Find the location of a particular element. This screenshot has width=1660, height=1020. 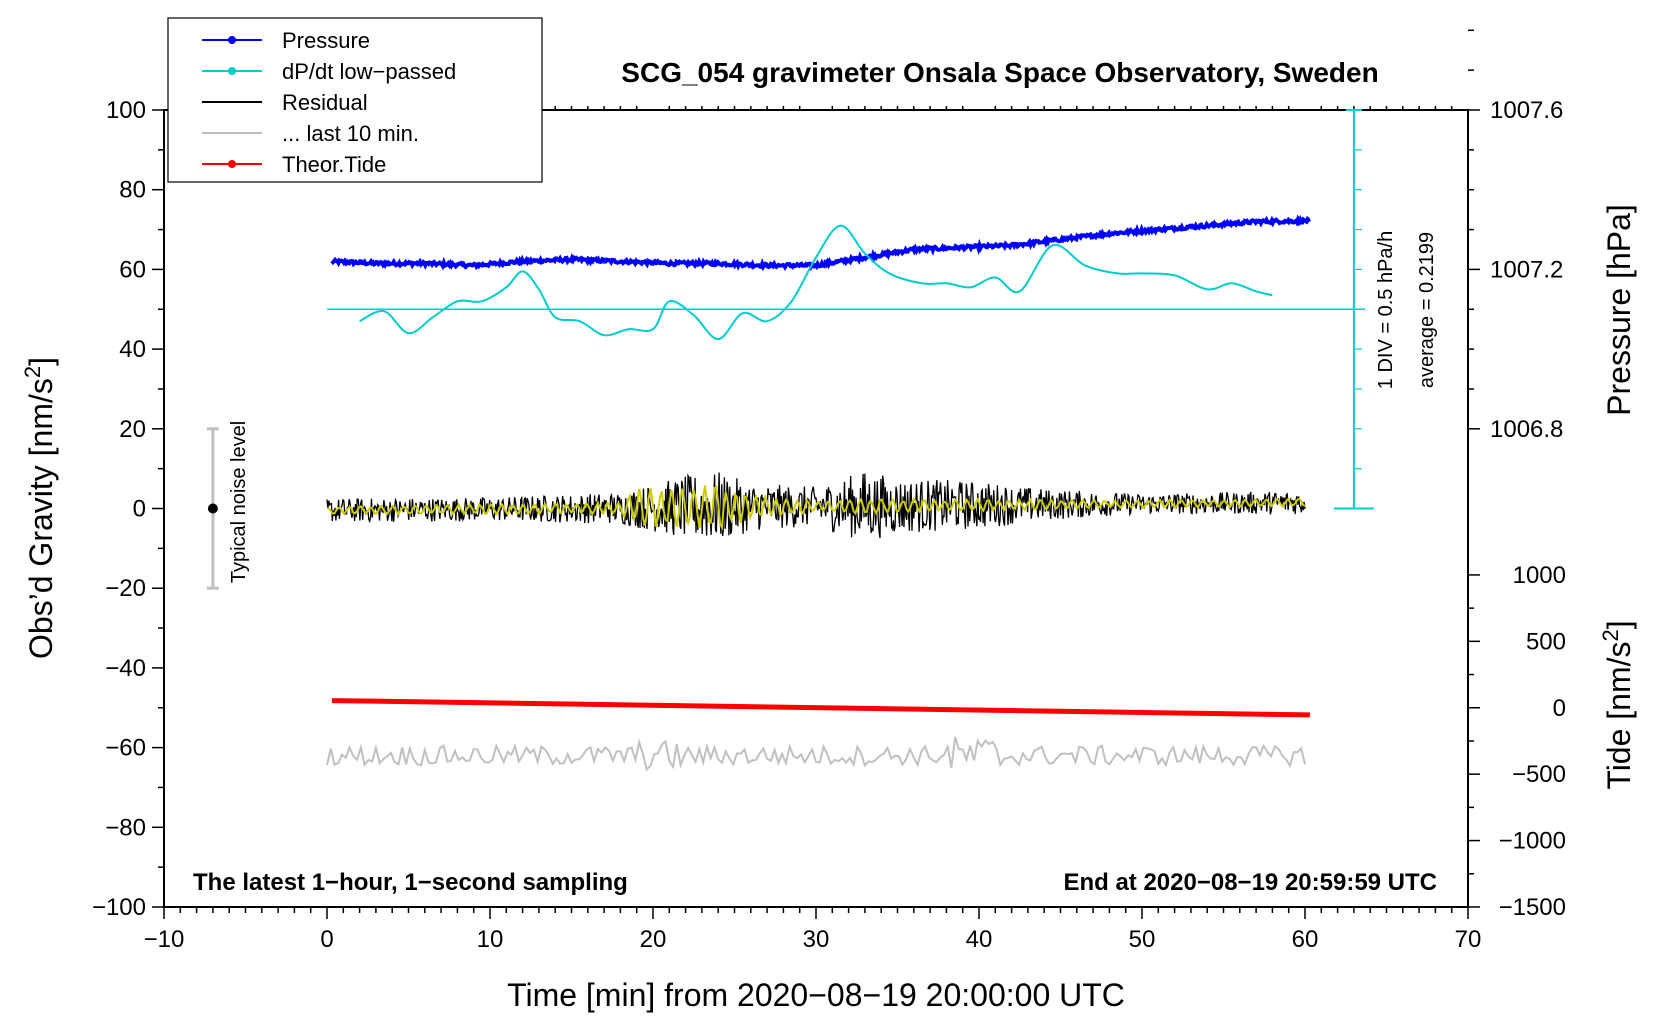

noise-level-indicator is located at coordinates (212, 508).